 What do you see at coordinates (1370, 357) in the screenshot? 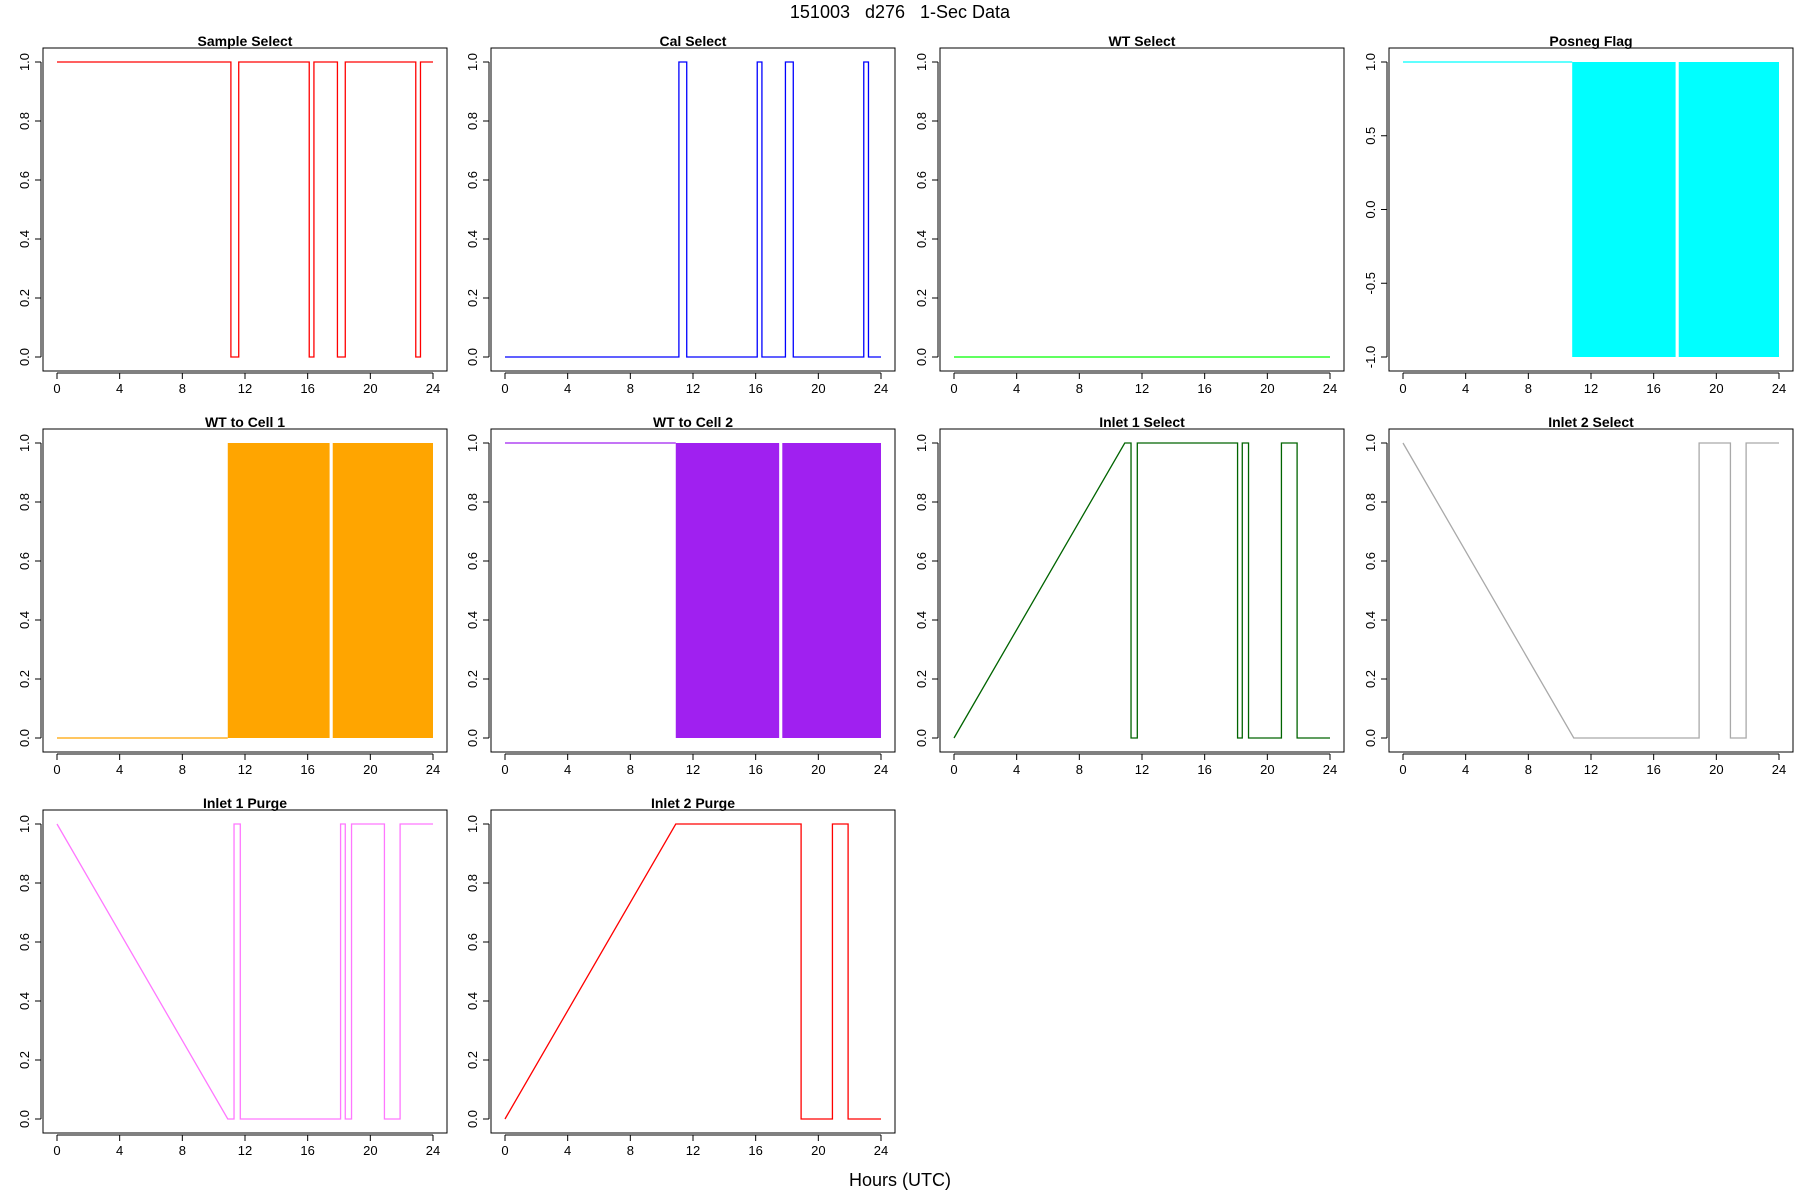
I see `y-tick-label-posneg-flag-1-0: -1.0` at bounding box center [1370, 357].